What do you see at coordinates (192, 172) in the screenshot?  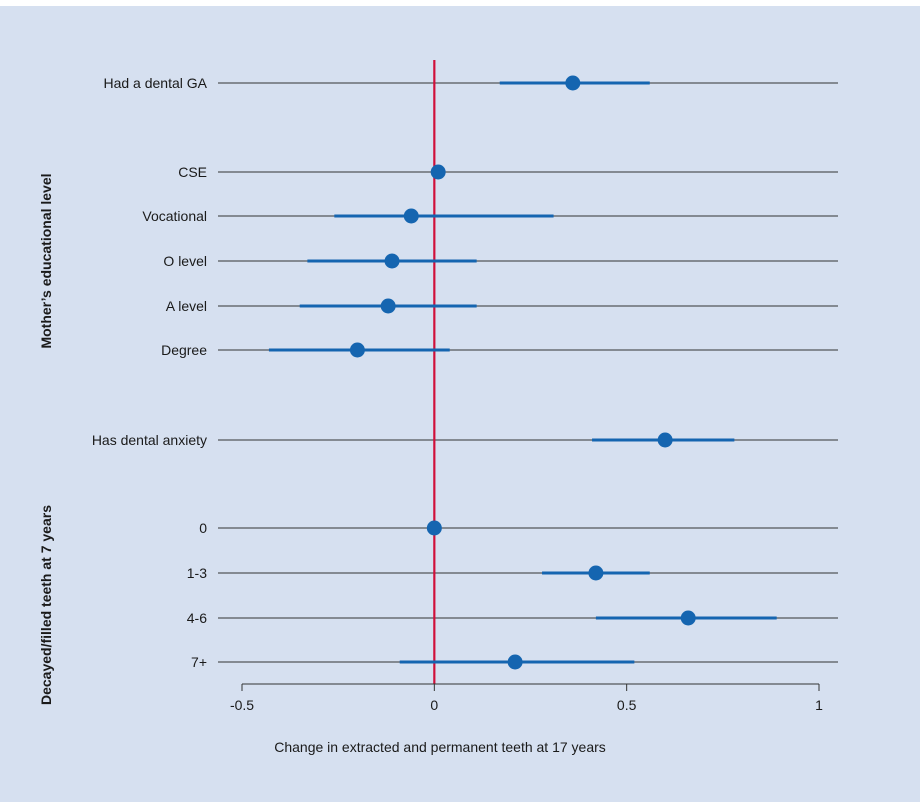 I see `row-label: CSE` at bounding box center [192, 172].